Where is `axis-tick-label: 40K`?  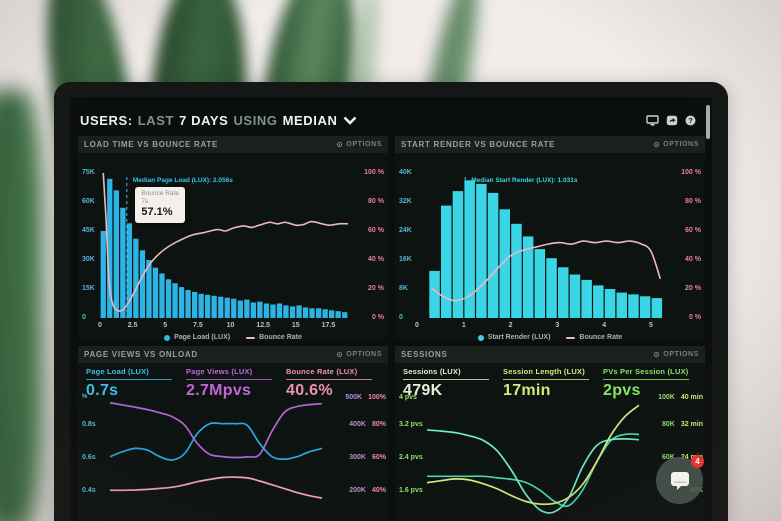
axis-tick-label: 40K is located at coordinates (405, 172).